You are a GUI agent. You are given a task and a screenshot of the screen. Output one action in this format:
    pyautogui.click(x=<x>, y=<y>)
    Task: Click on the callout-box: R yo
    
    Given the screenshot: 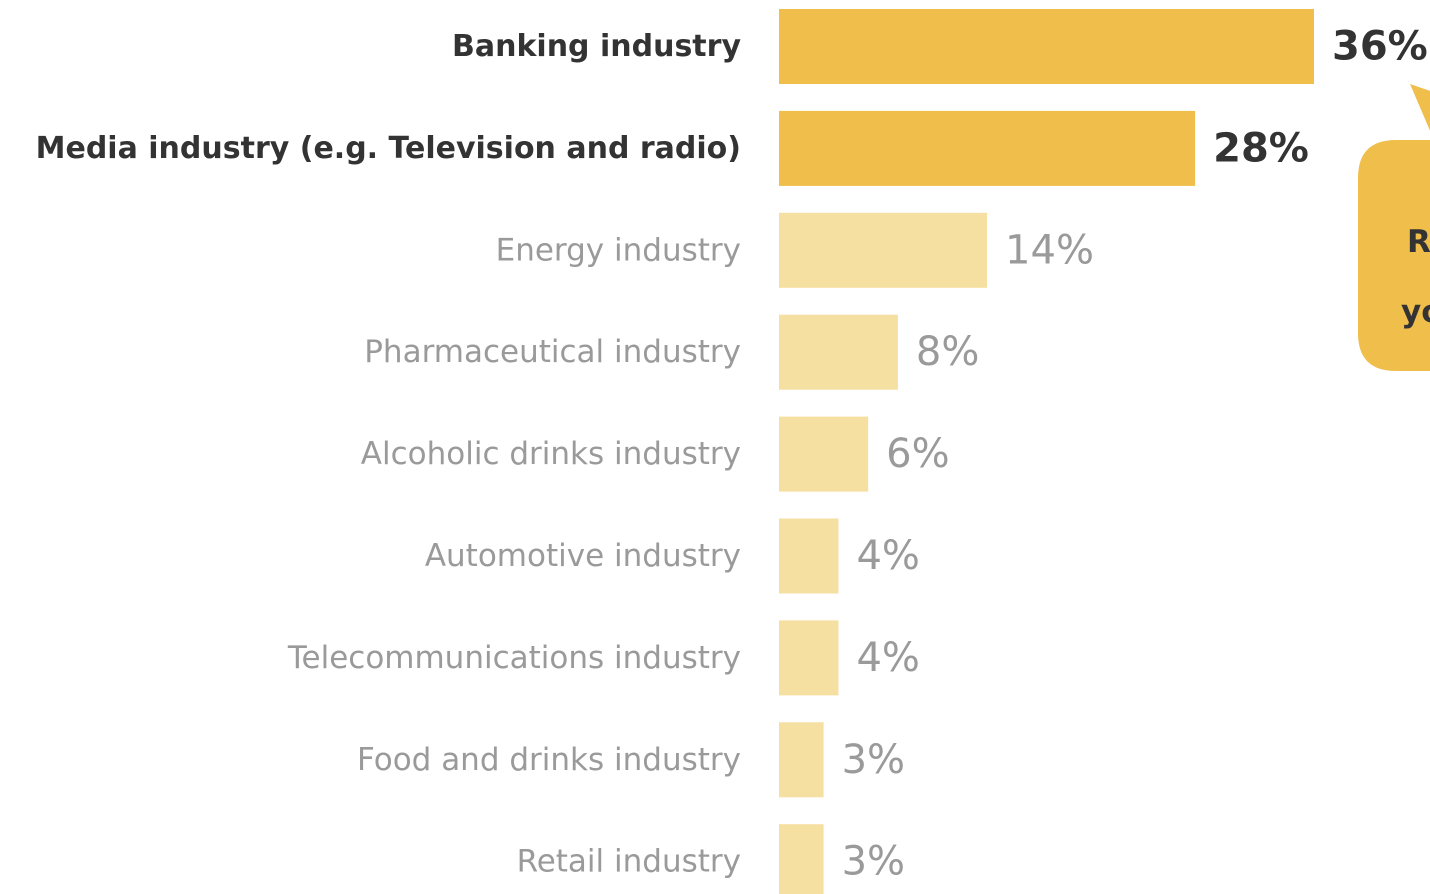 What is the action you would take?
    pyautogui.click(x=1394, y=227)
    